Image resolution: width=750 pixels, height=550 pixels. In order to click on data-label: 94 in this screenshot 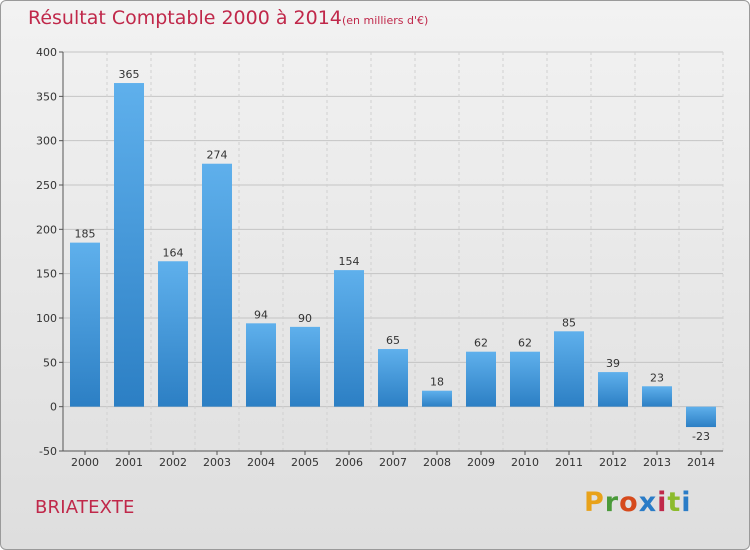, I will do `click(261, 314)`.